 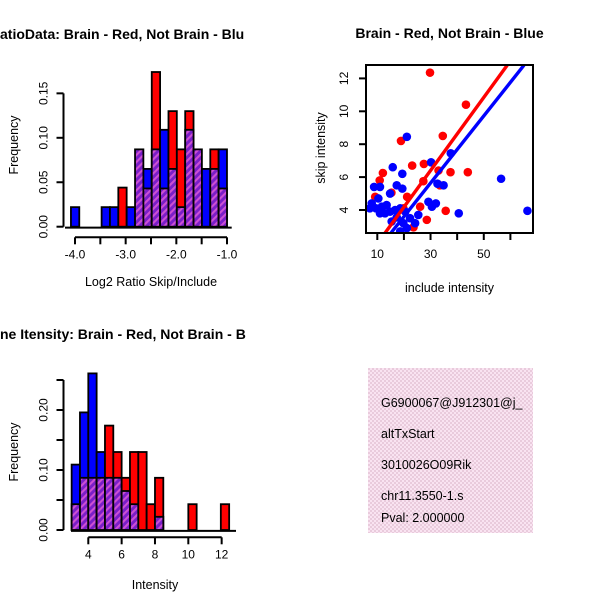 What do you see at coordinates (149, 149) in the screenshot?
I see `ratio-histogram-bars` at bounding box center [149, 149].